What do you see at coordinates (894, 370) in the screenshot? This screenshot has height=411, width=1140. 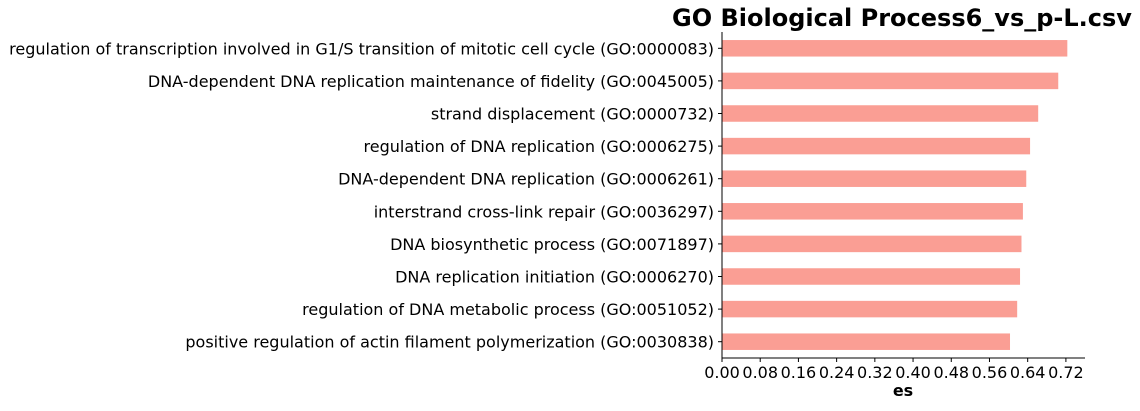 I see `x-axis-ticks: 0.00 0.08 0.16 0.24 0.32 0.40 0.48 0.56 0.64 0.72` at bounding box center [894, 370].